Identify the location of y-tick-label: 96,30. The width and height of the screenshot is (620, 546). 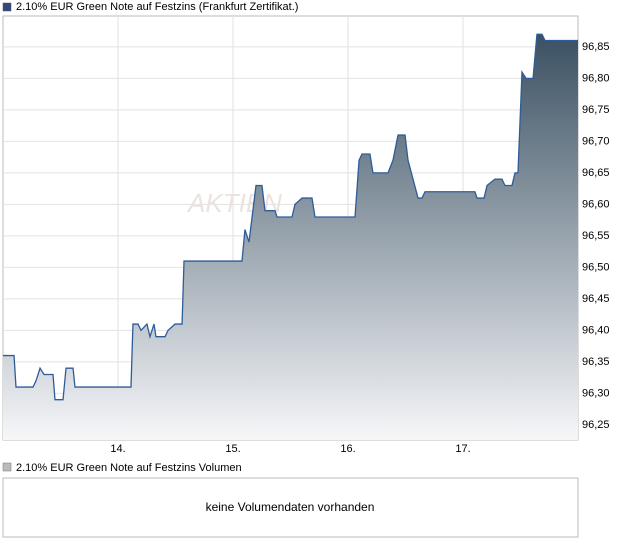
(596, 393).